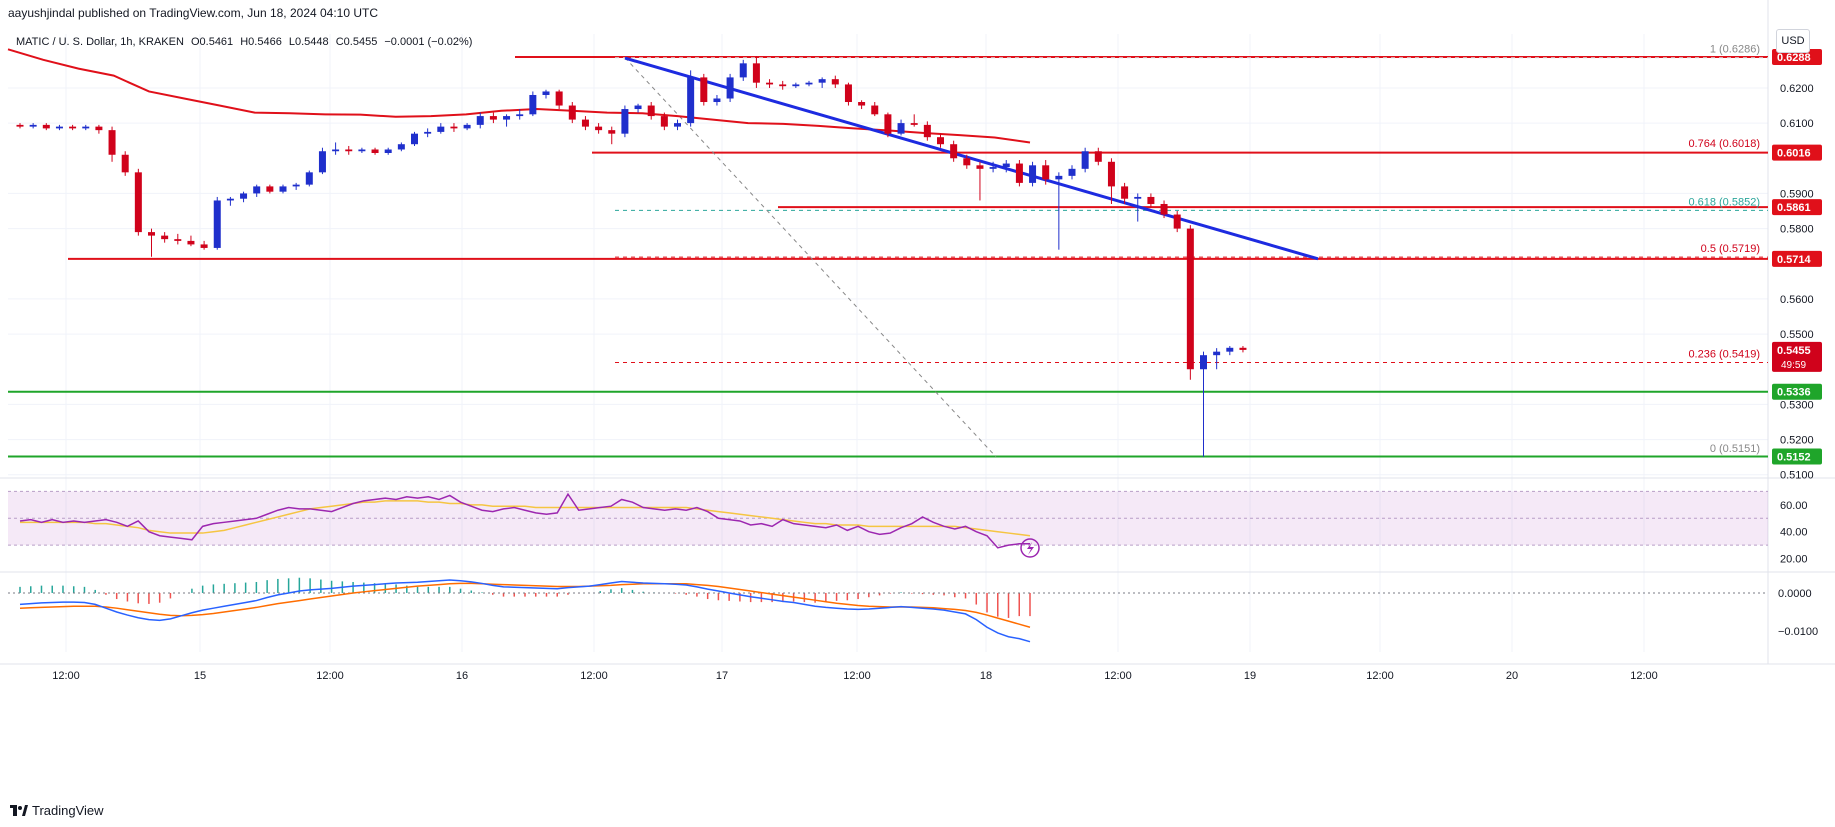  I want to click on tradingview-logo: TradingView, so click(57, 810).